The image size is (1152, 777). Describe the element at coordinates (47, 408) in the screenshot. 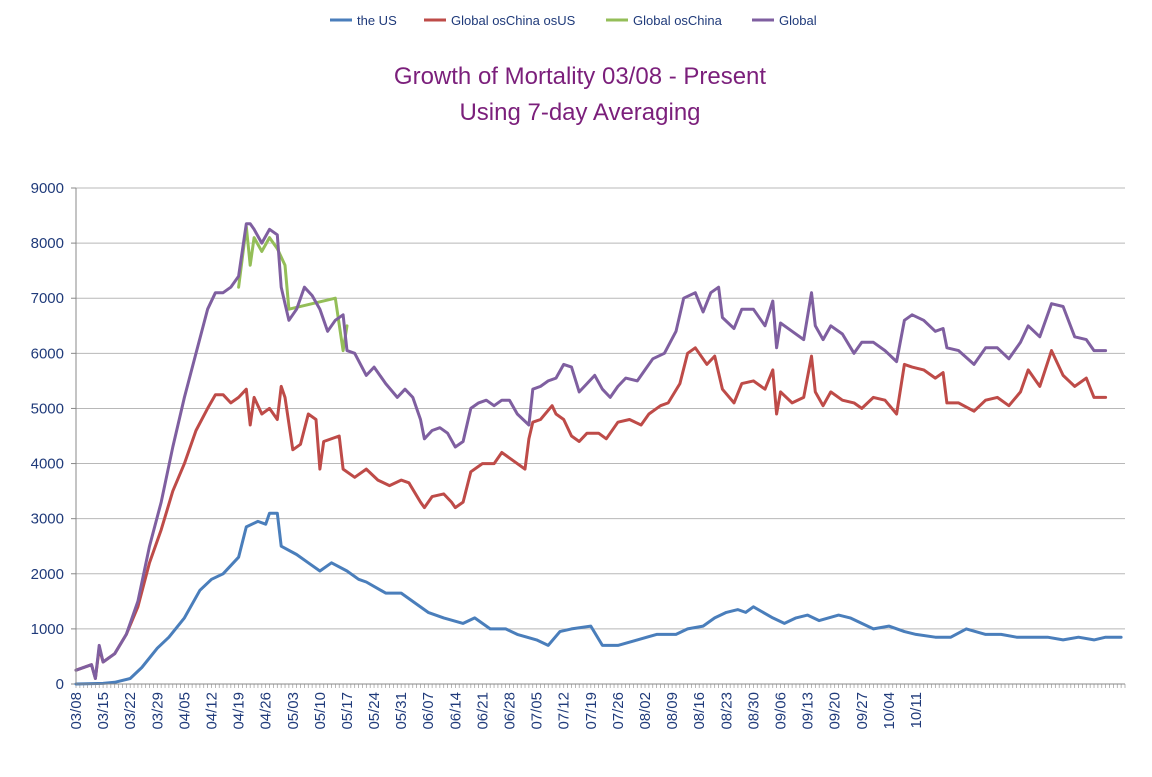

I see `y-tick-label: 5000` at that location.